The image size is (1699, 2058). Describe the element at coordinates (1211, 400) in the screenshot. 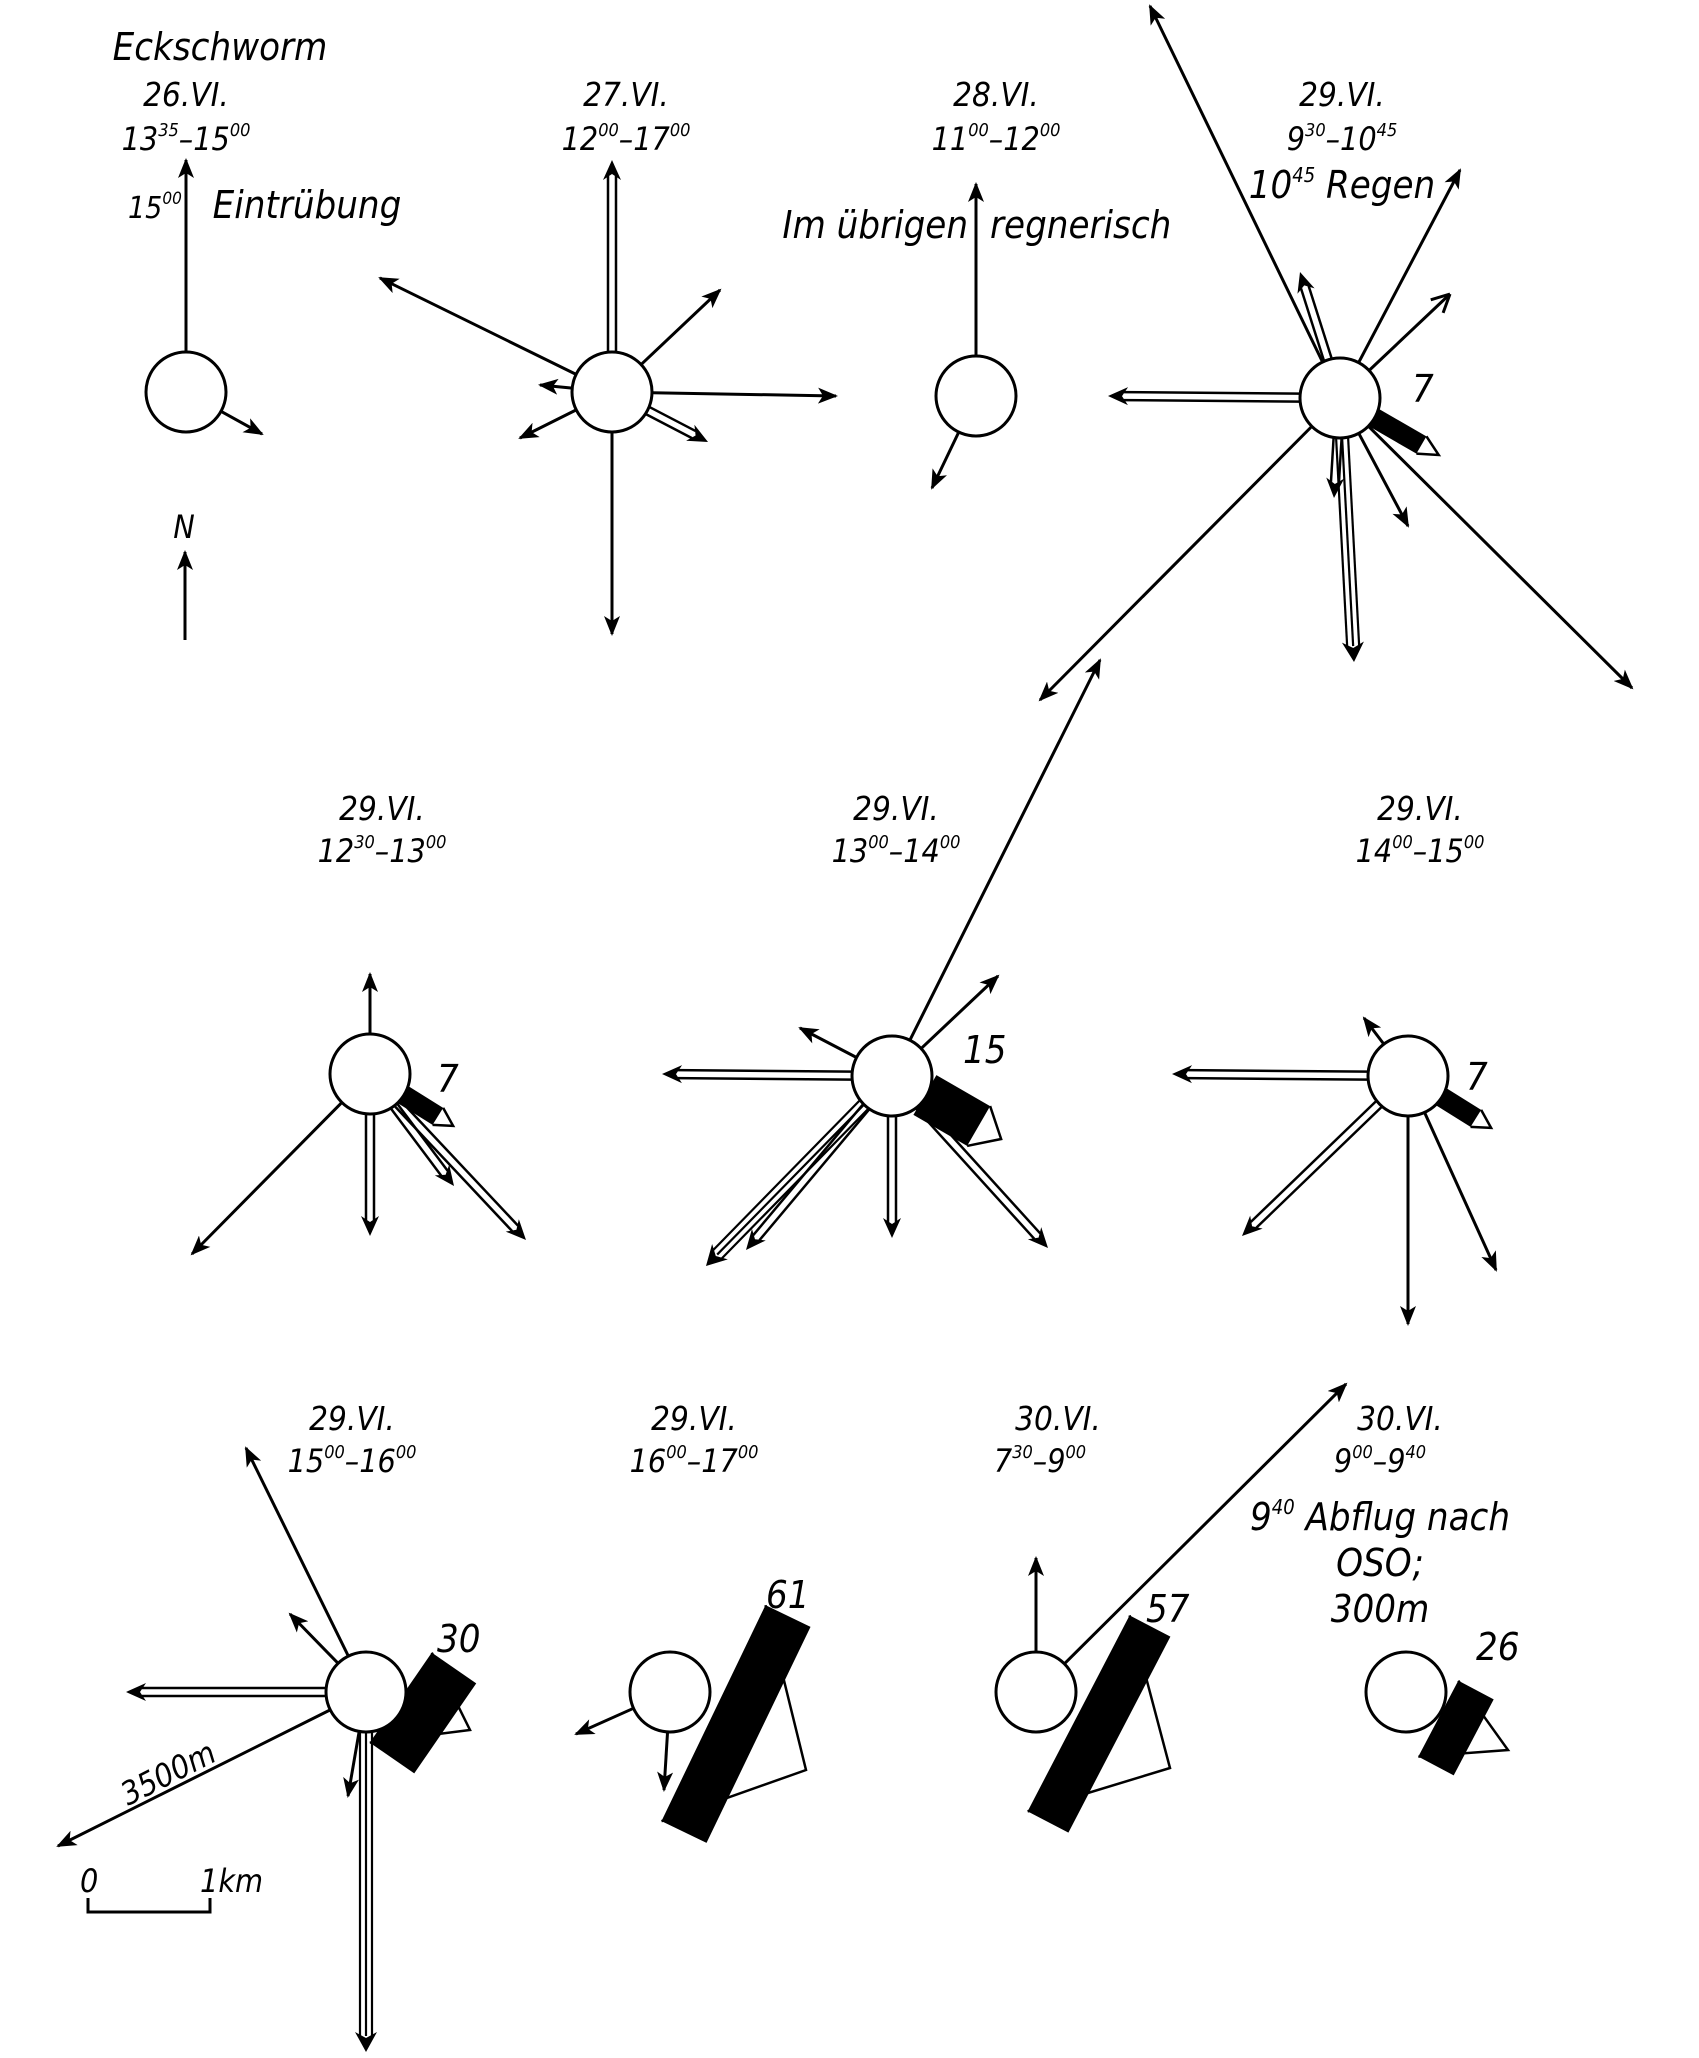

I see `p4-arrow-w-b` at that location.